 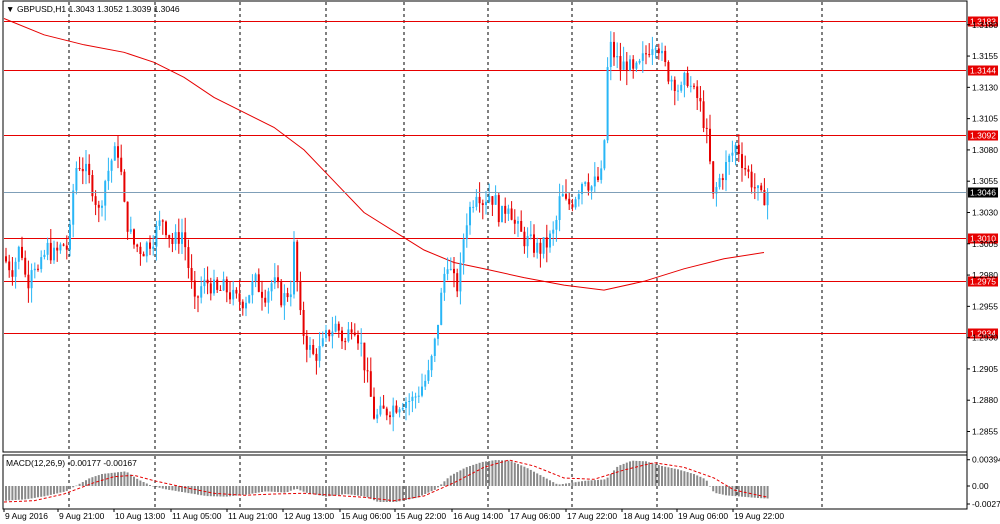 What do you see at coordinates (985, 181) in the screenshot?
I see `y-tick-label: 1.3055` at bounding box center [985, 181].